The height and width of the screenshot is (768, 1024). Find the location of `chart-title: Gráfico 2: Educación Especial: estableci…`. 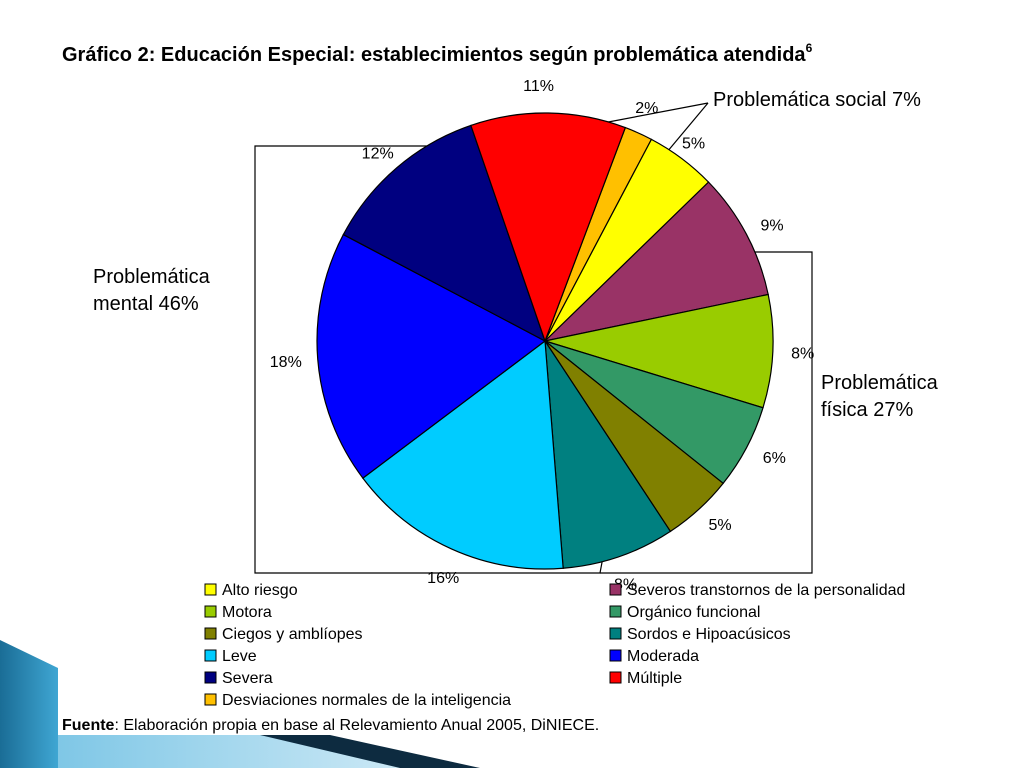

chart-title: Gráfico 2: Educación Especial: estableci… is located at coordinates (437, 53).